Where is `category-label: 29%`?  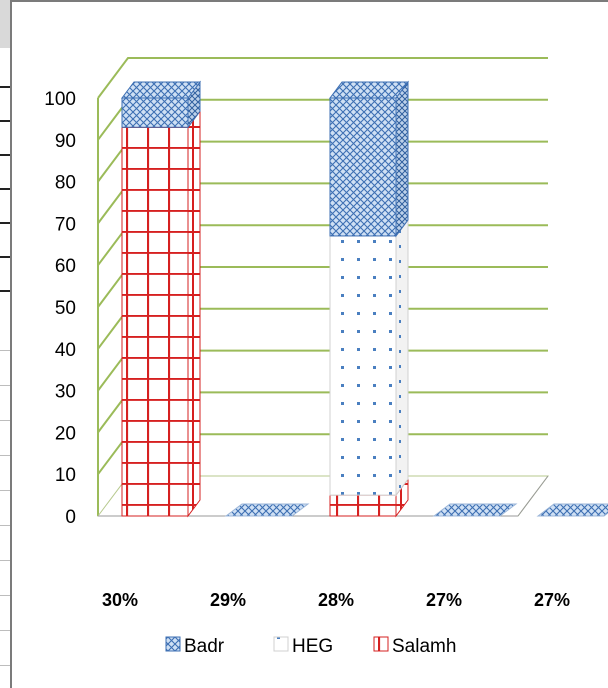 category-label: 29% is located at coordinates (228, 600).